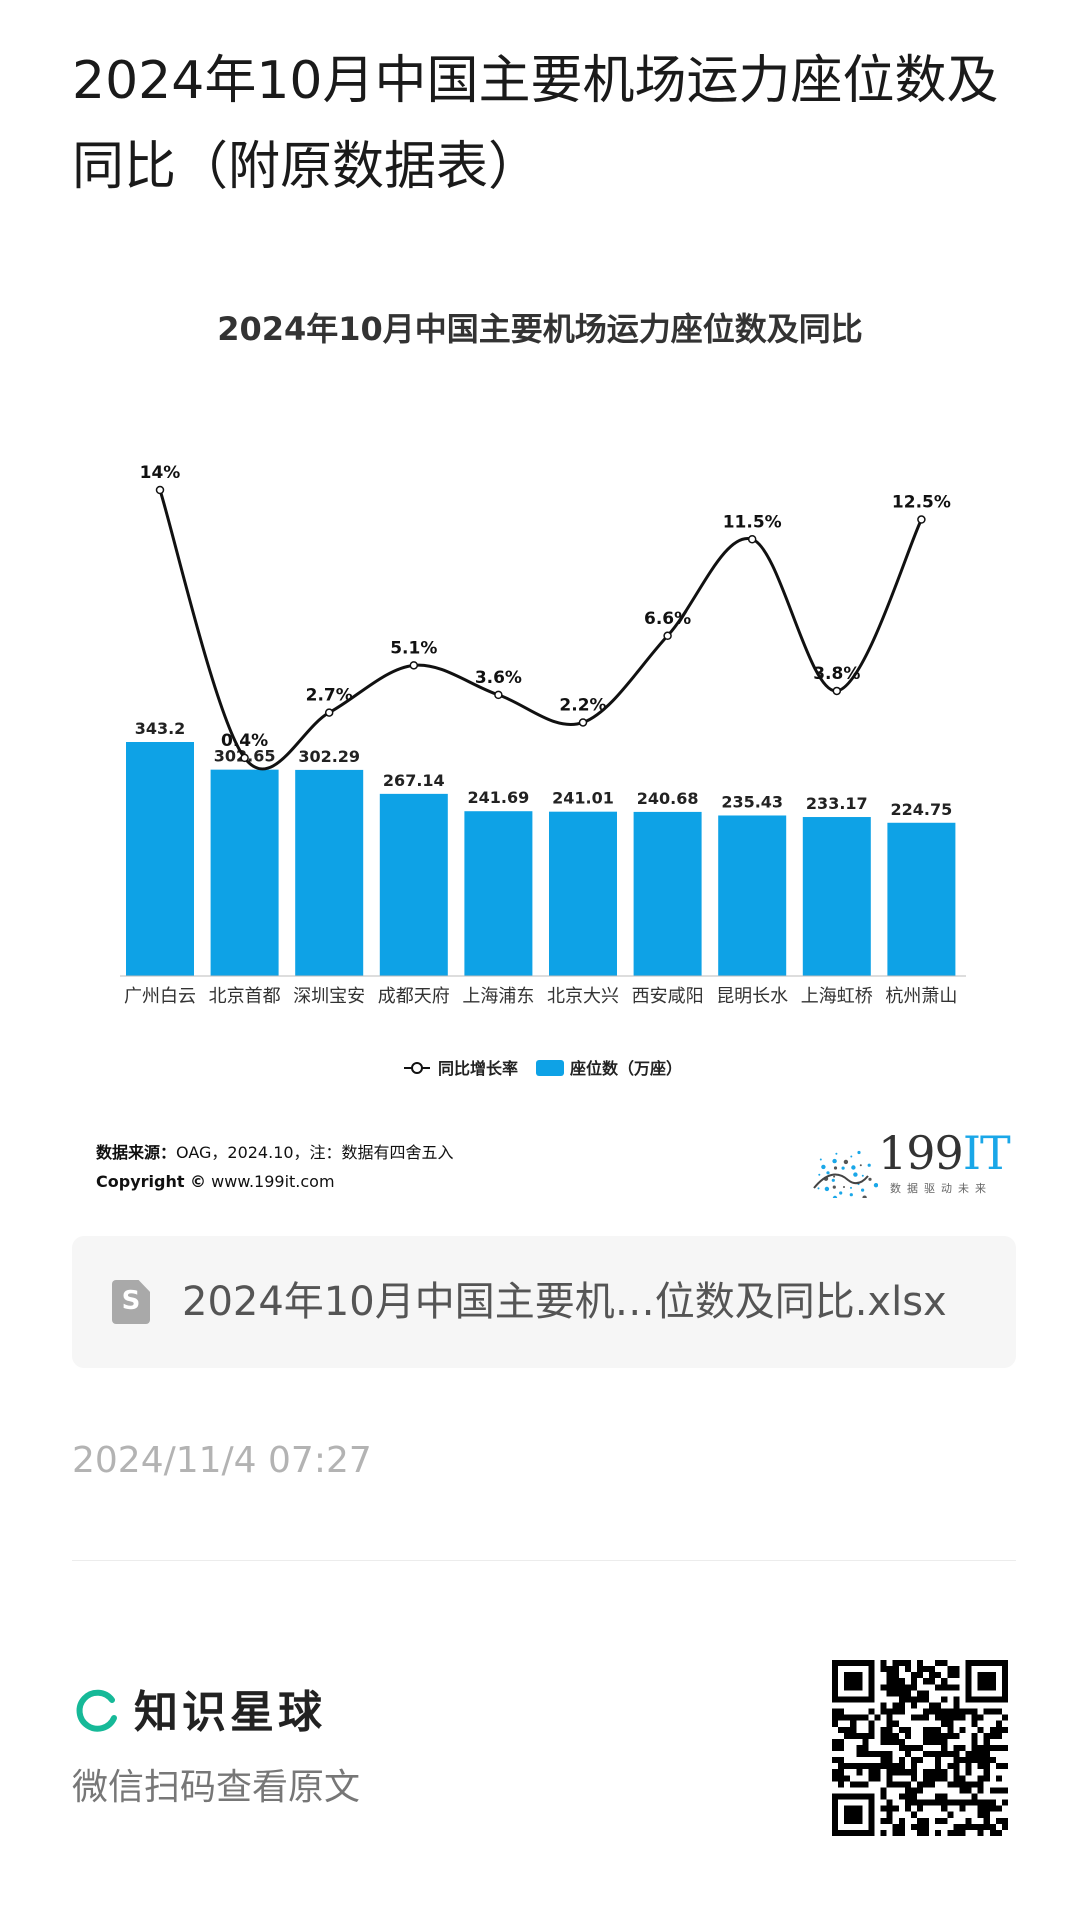 This screenshot has width=1080, height=1923. I want to click on copyright-label: Copyright ©, so click(151, 1181).